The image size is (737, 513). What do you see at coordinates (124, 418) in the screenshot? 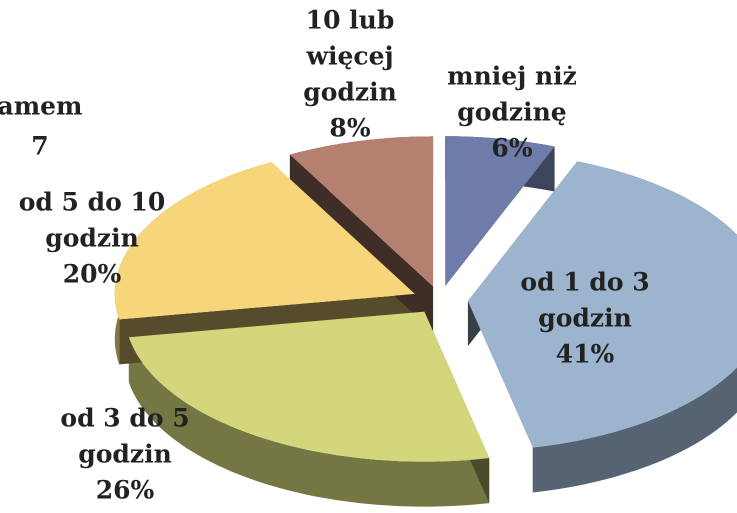
I see `slice-label: od 3 do 5` at bounding box center [124, 418].